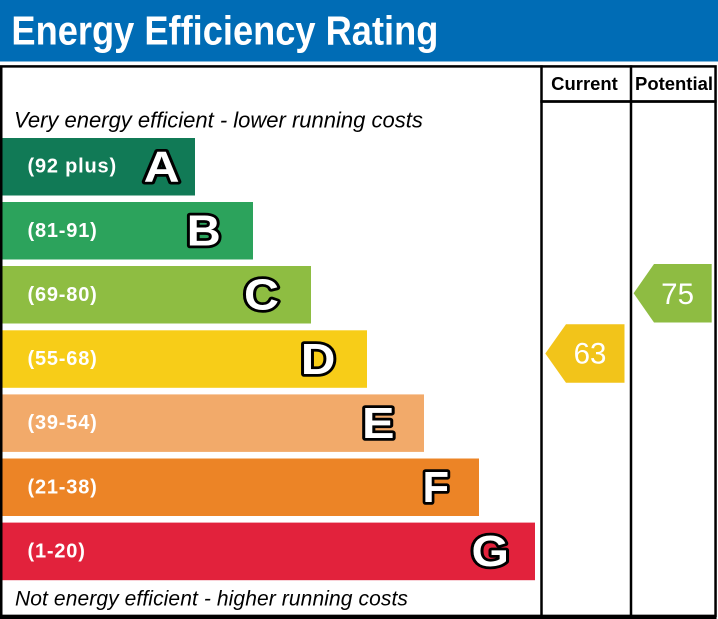 The image size is (718, 619). Describe the element at coordinates (57, 551) in the screenshot. I see `svg-text: (1-20)` at that location.